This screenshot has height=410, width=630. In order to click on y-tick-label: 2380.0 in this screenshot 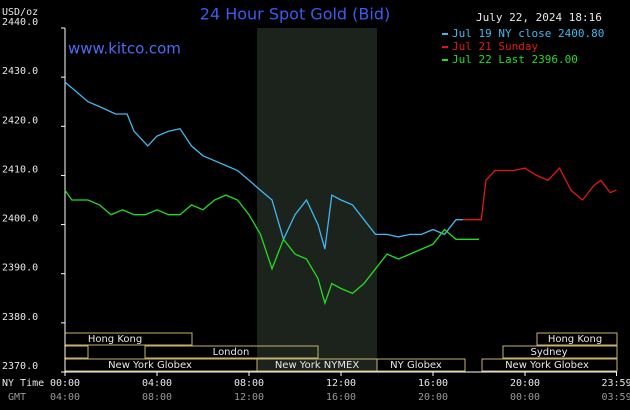, I will do `click(20, 317)`.